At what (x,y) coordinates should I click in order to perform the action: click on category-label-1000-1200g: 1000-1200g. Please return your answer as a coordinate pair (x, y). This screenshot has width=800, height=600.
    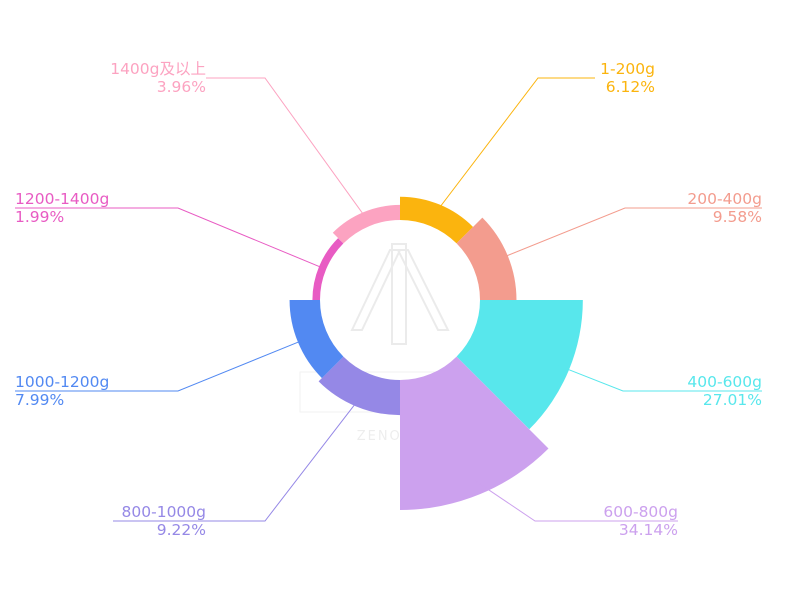
    Looking at the image, I should click on (62, 382).